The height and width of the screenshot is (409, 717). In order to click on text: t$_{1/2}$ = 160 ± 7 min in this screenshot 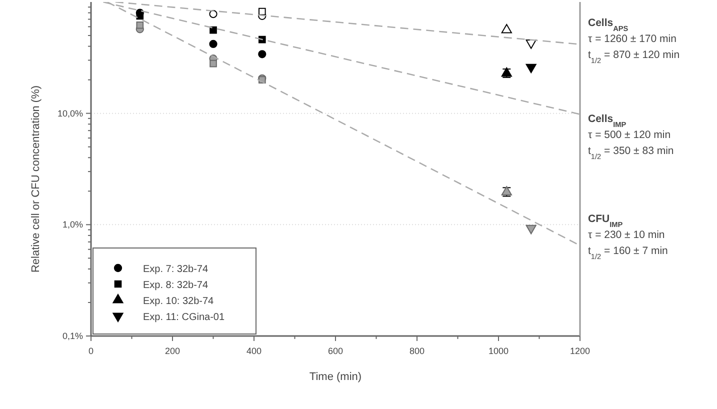, I will do `click(628, 252)`.